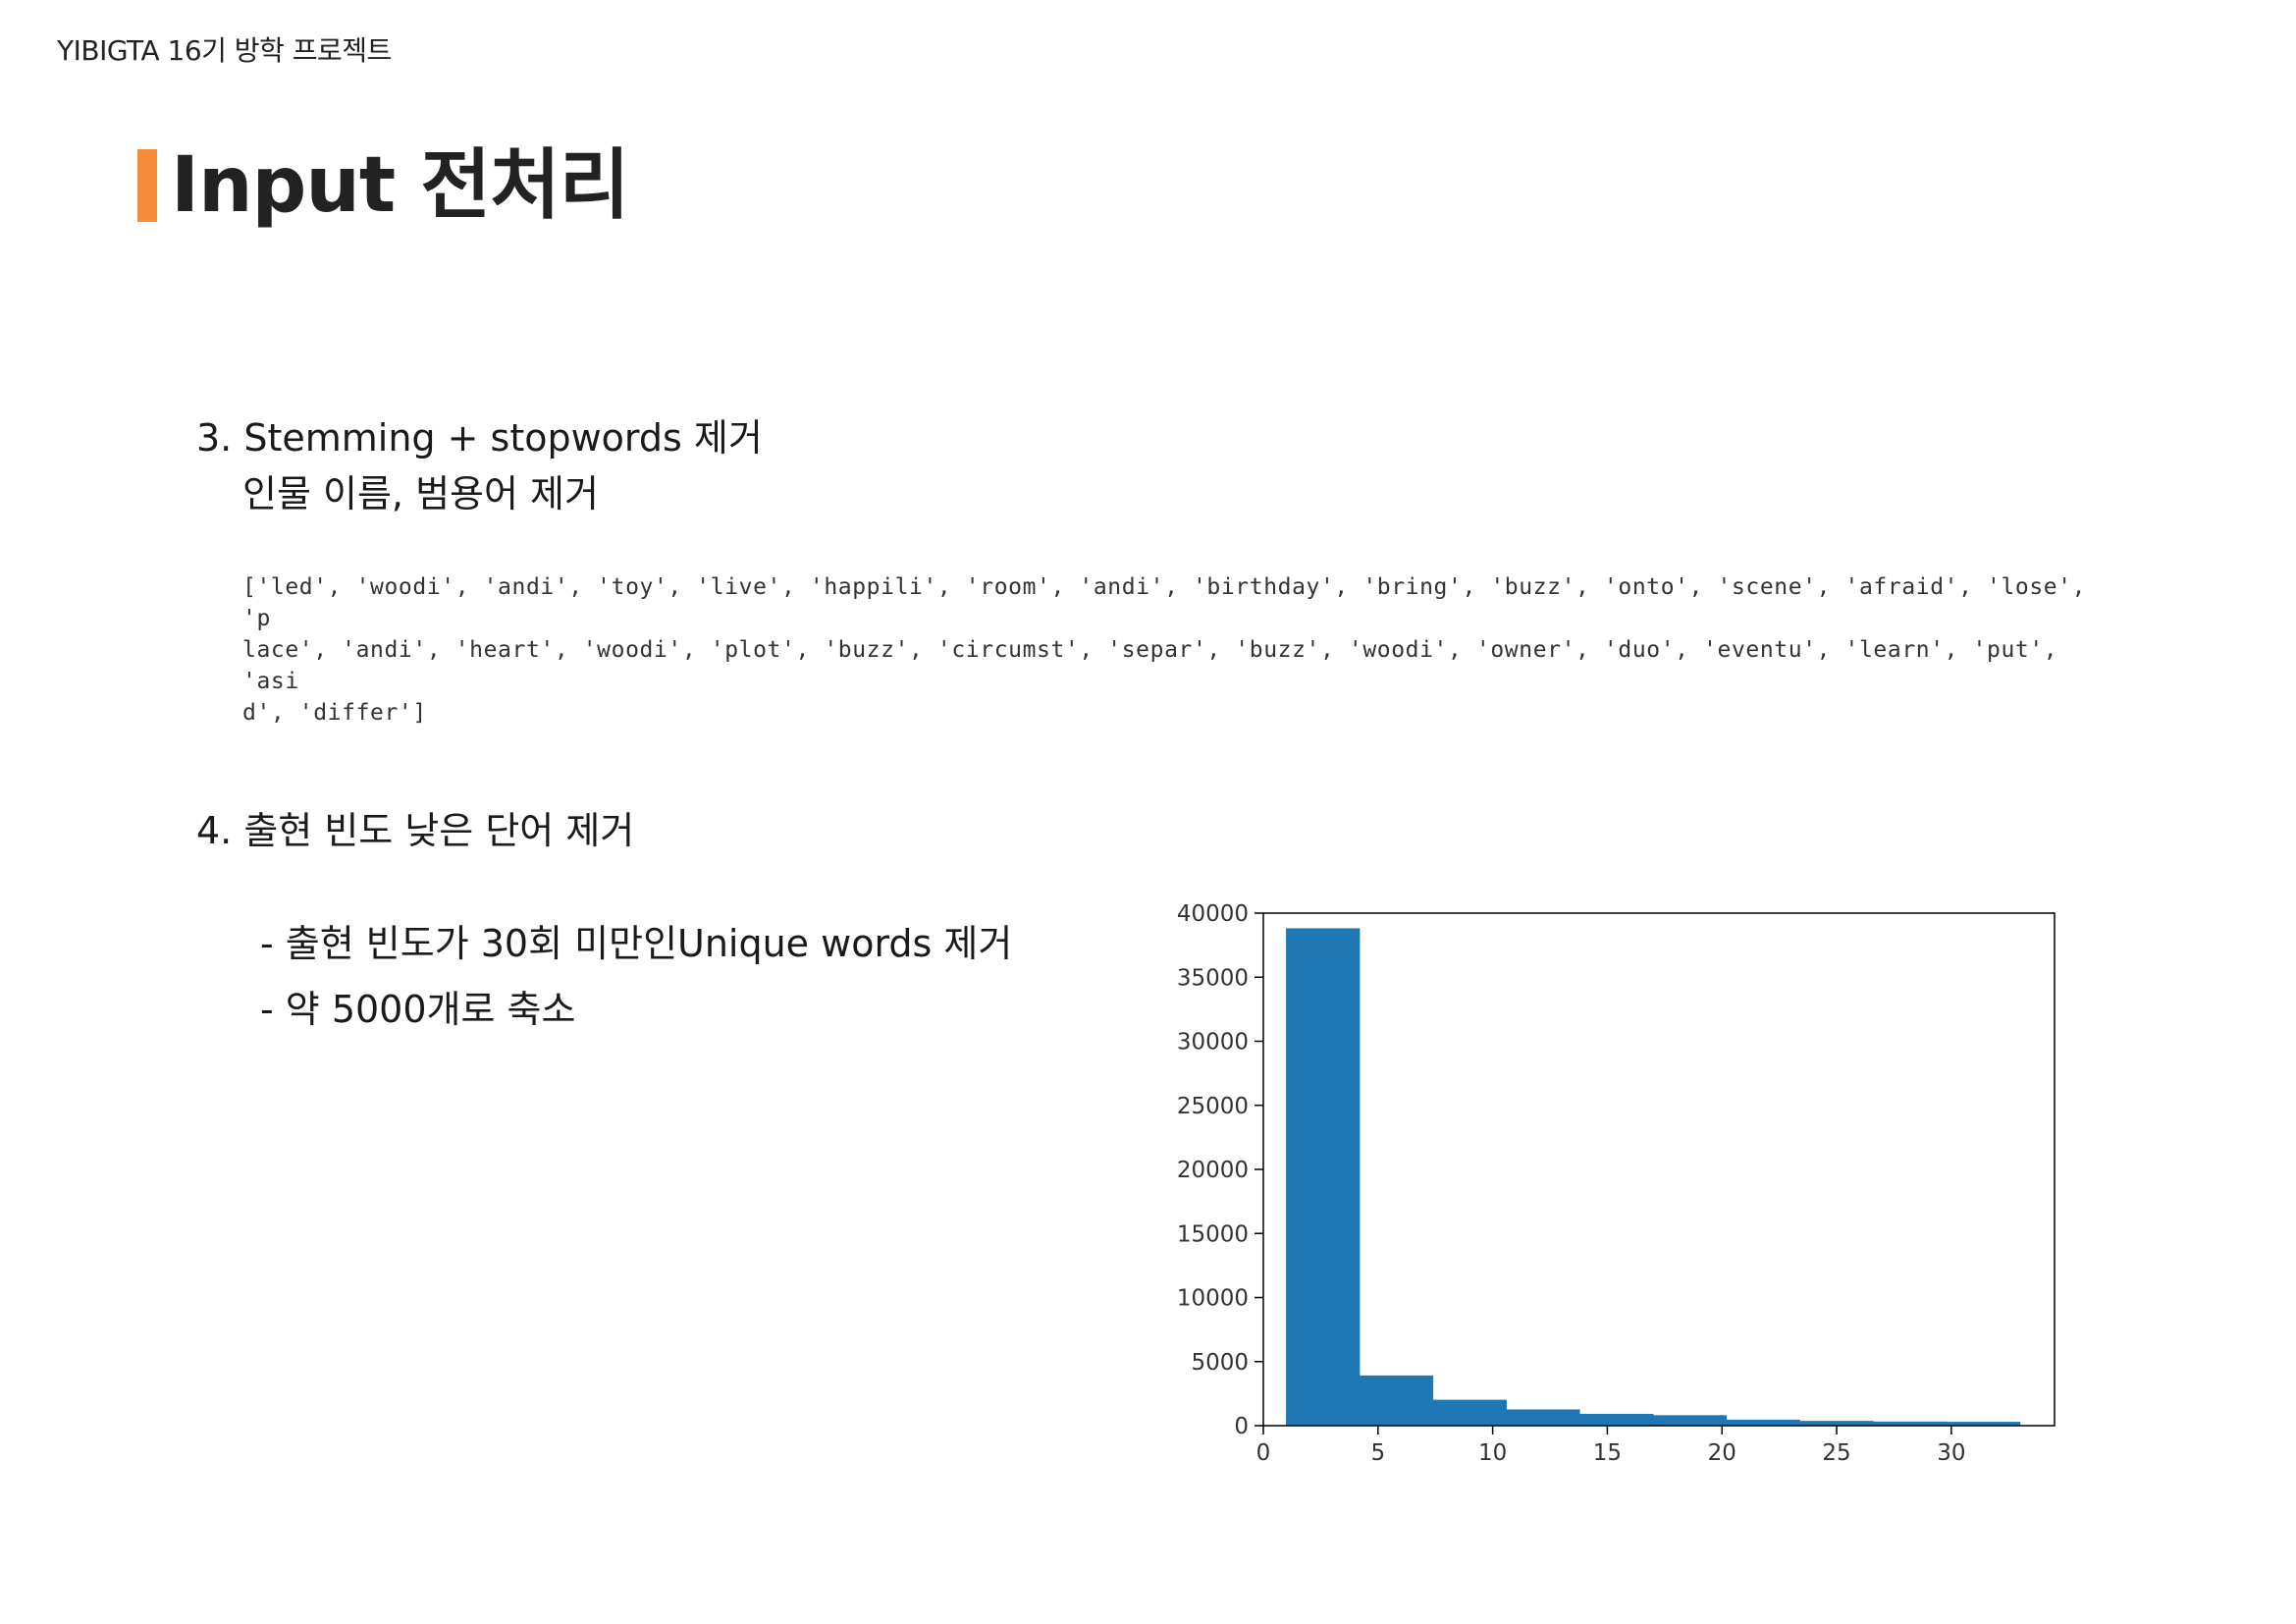 The image size is (2296, 1624). What do you see at coordinates (418, 1009) in the screenshot?
I see `bullet-item: - 약 5000개로 축소` at bounding box center [418, 1009].